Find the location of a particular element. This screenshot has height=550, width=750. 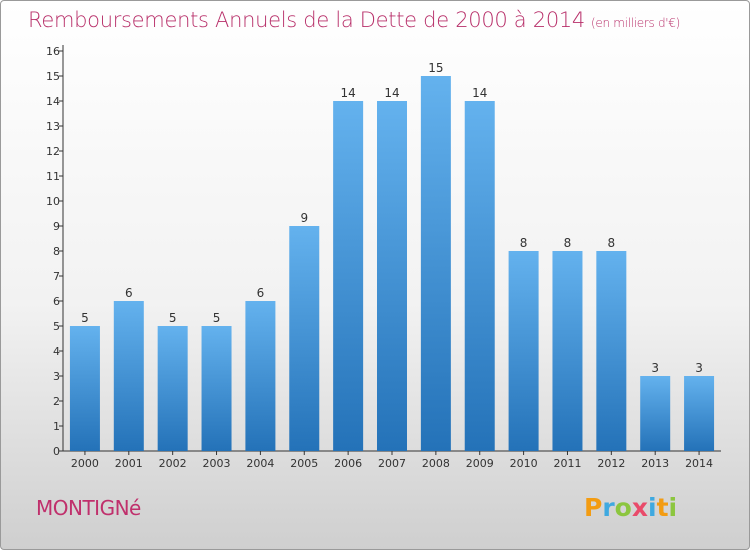

y-tick-label: 2 is located at coordinates (56, 401).